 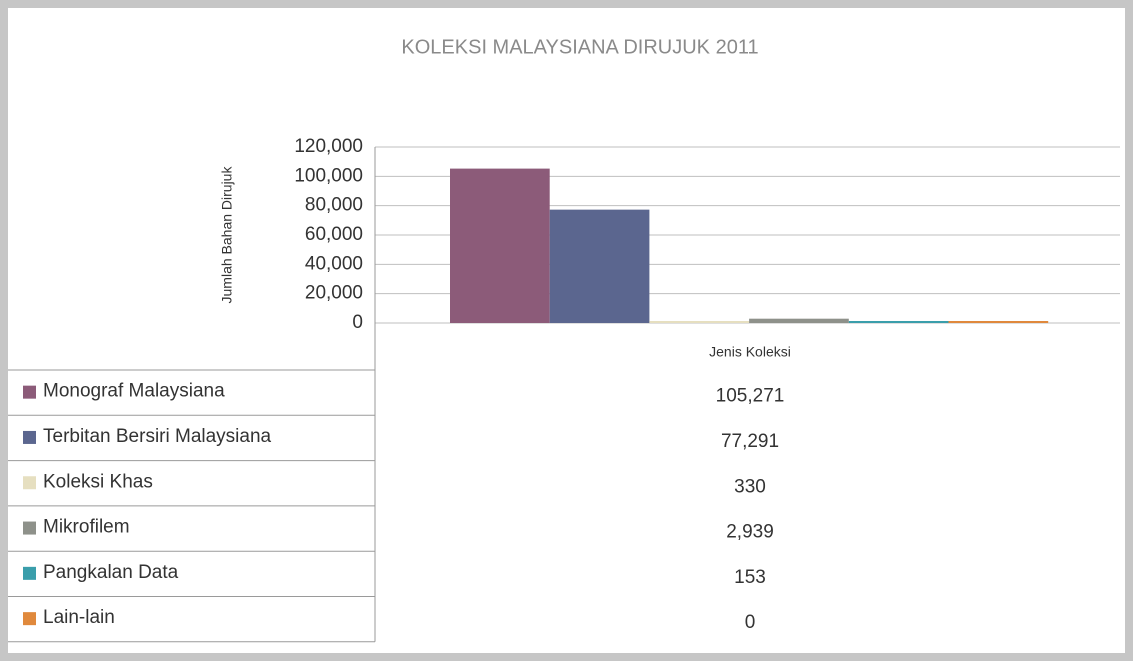 What do you see at coordinates (328, 175) in the screenshot?
I see `y-tick-label: 100,000` at bounding box center [328, 175].